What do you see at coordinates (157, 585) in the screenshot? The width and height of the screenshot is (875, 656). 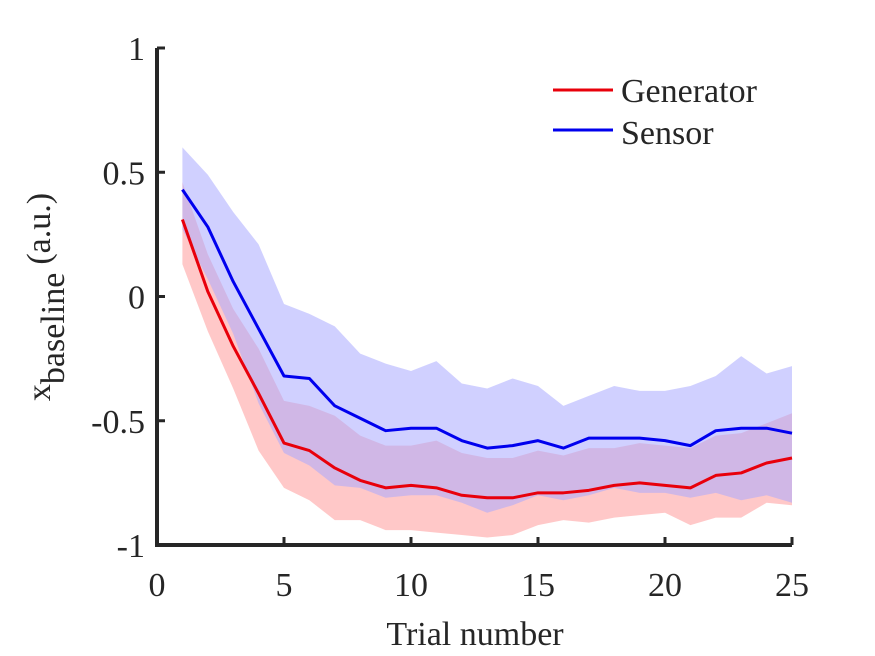 I see `x-tick-label: 0` at bounding box center [157, 585].